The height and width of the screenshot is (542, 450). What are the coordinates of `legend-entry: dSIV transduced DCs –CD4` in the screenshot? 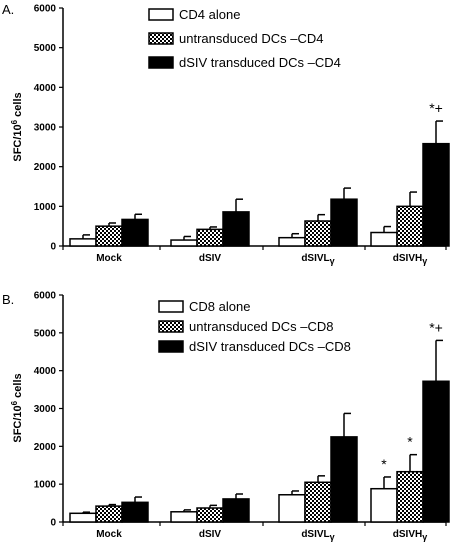 It's located at (260, 62).